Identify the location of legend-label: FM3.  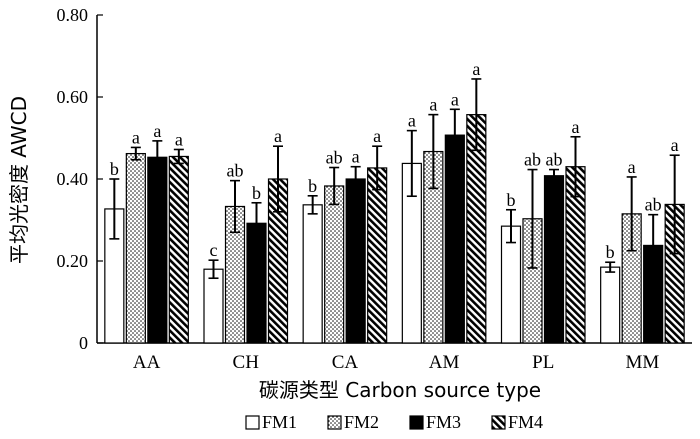
(443, 422).